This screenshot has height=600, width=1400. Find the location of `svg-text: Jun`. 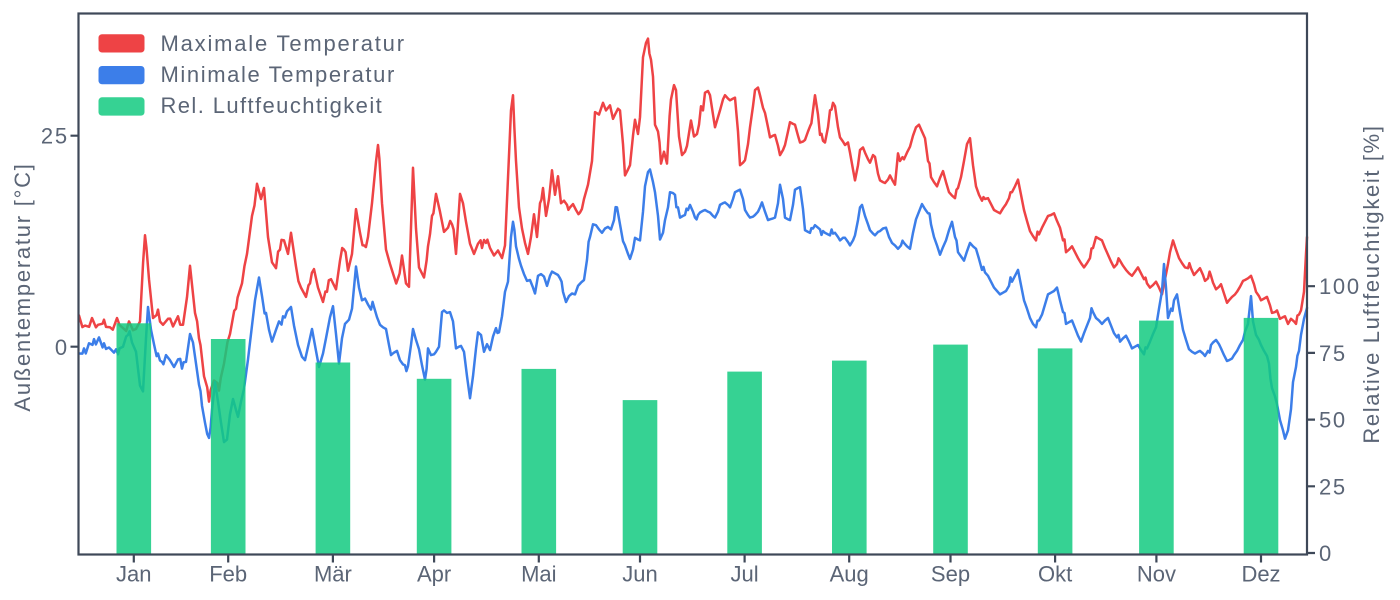

svg-text: Jun is located at coordinates (639, 574).